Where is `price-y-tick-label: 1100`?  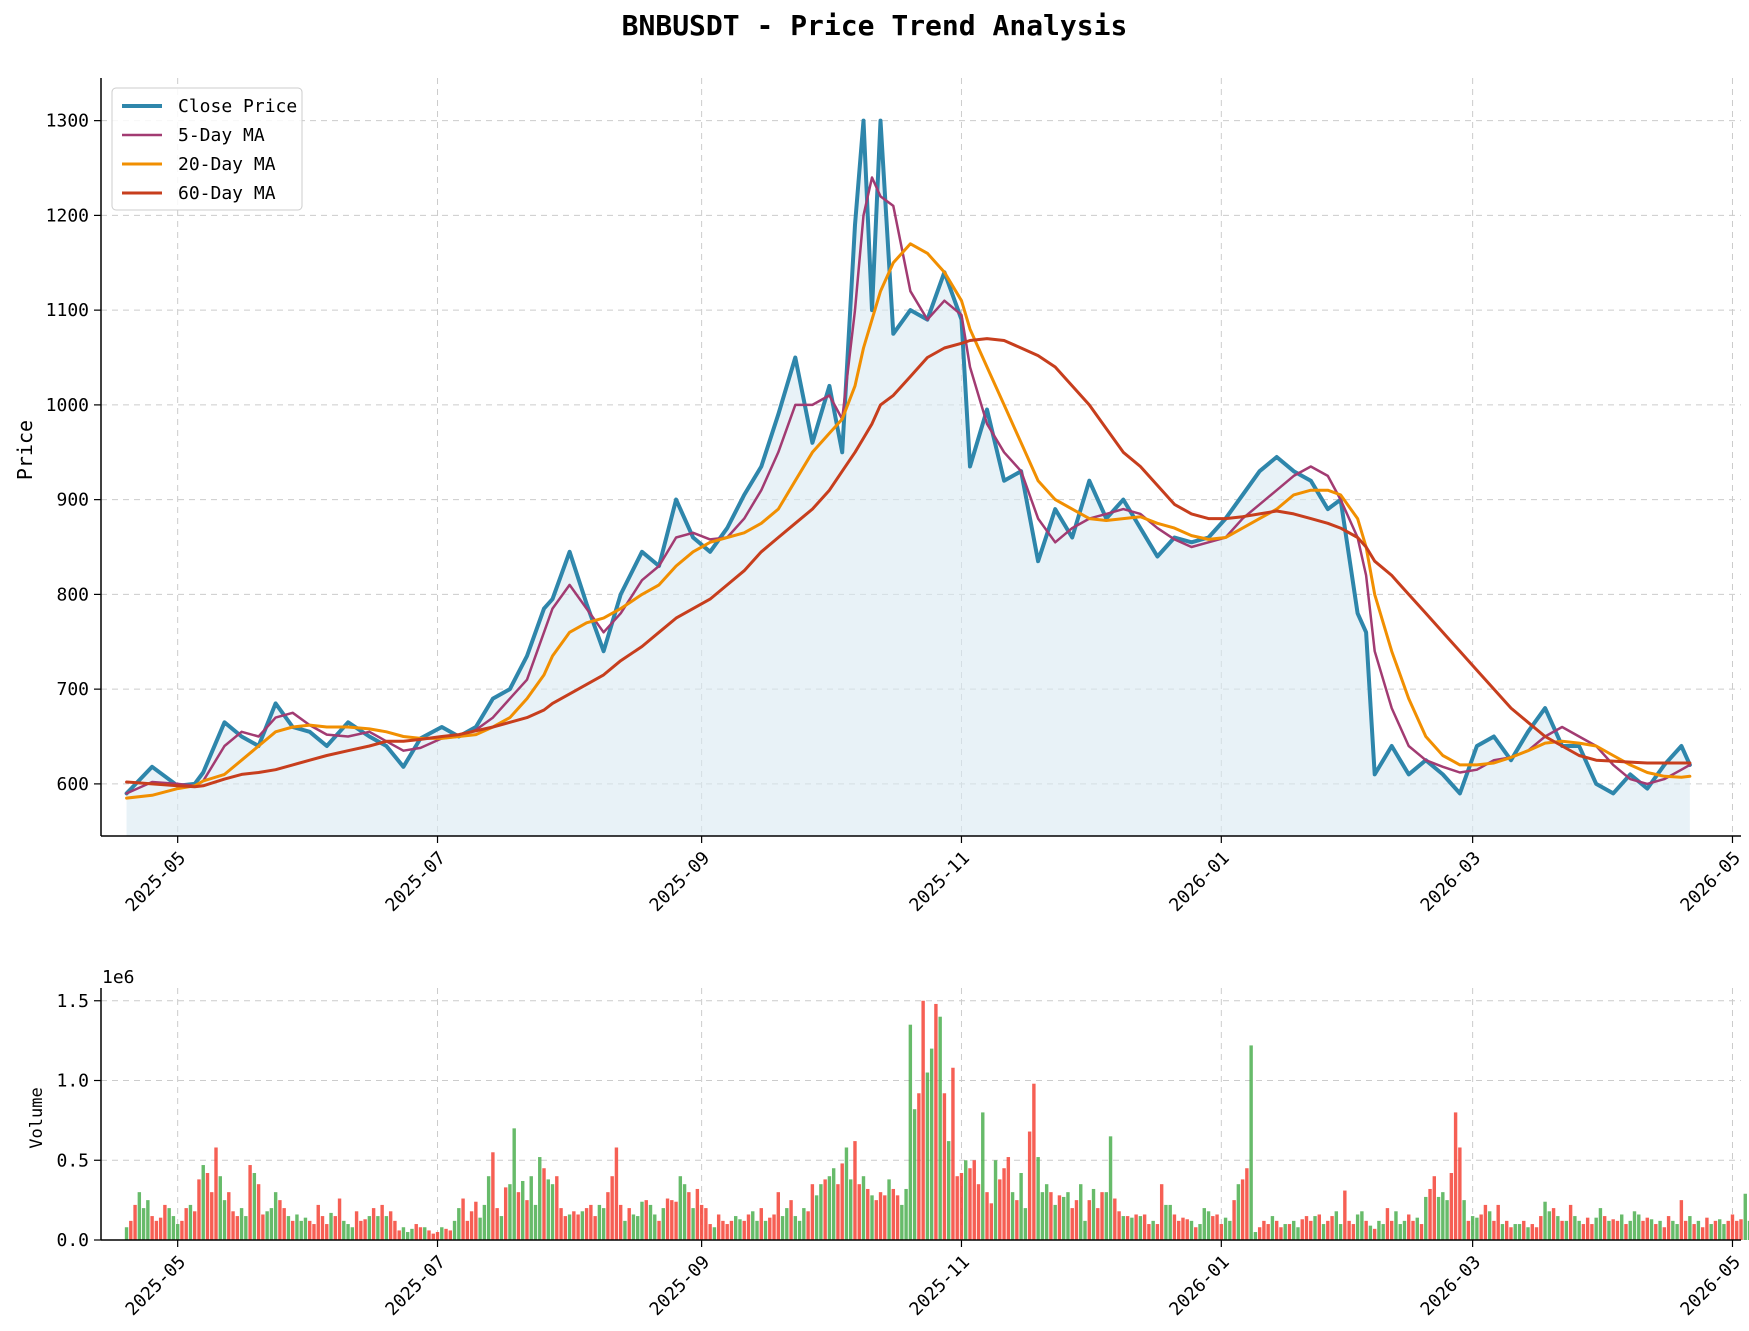 price-y-tick-label: 1100 is located at coordinates (67, 310).